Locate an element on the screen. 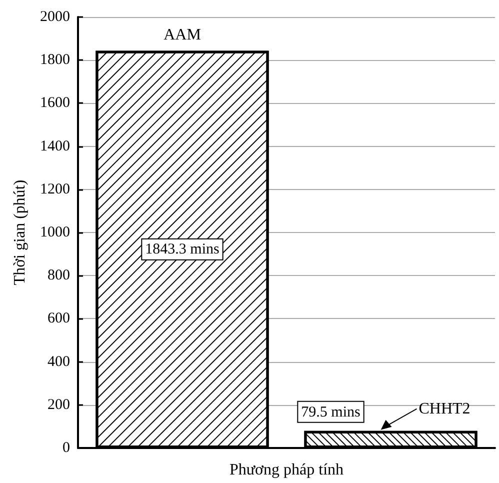 The image size is (499, 483). y-tick-label: 400 is located at coordinates (59, 362).